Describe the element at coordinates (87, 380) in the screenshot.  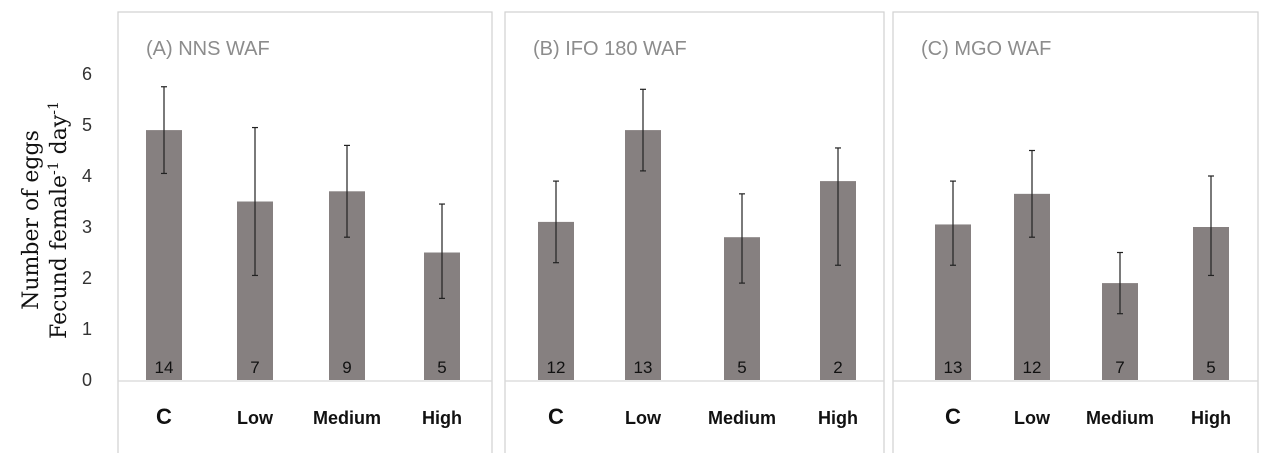
I see `y-tick-label: 0` at that location.